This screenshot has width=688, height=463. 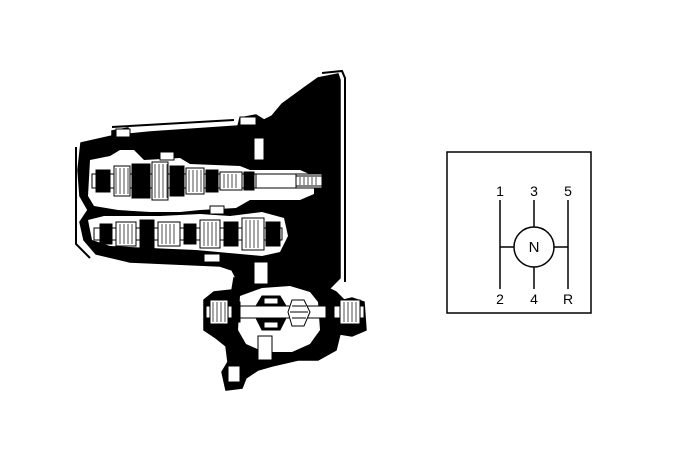 I want to click on shift-pattern-diagram: N 1 3 5 2 4 R, so click(x=519, y=232).